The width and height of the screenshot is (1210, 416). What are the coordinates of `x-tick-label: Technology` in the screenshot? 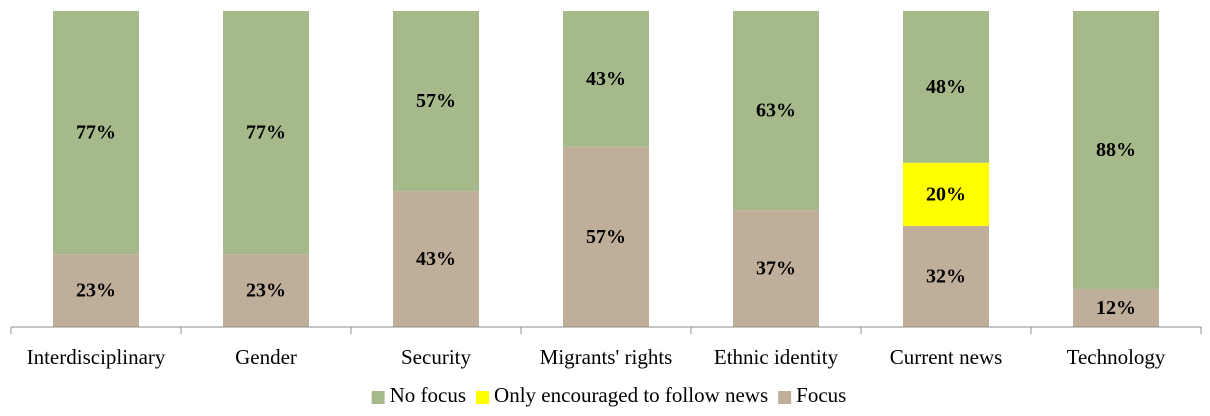 It's located at (1116, 357).